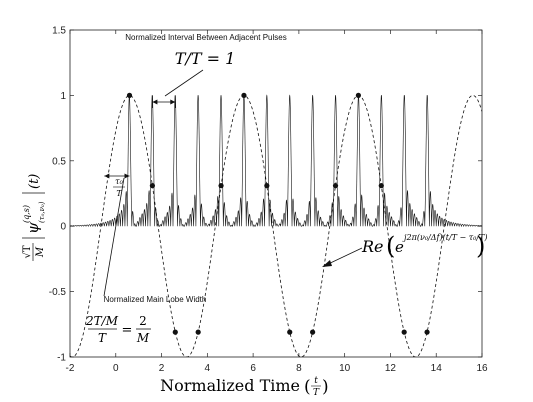 The width and height of the screenshot is (533, 402). Describe the element at coordinates (102, 338) in the screenshot. I see `lobe-lhs-den: T` at that location.